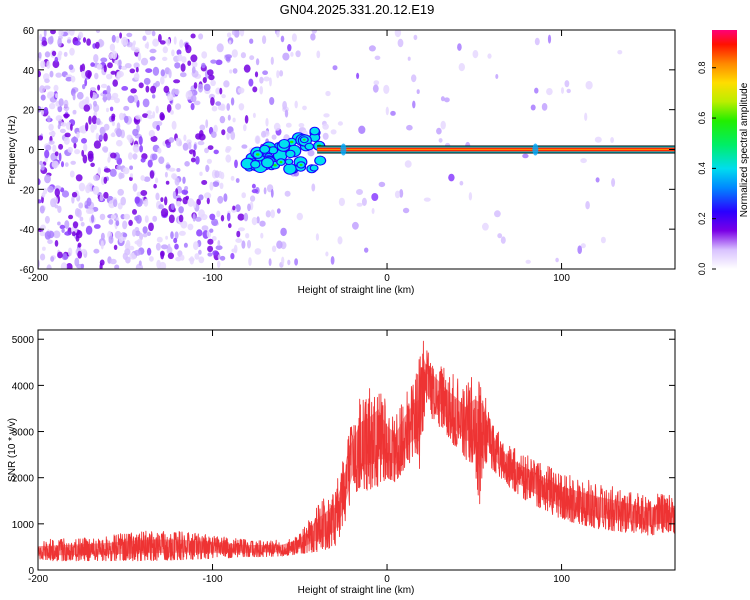 This screenshot has height=600, width=750. What do you see at coordinates (702, 118) in the screenshot?
I see `colorbar-tick-label: 0.6` at bounding box center [702, 118].